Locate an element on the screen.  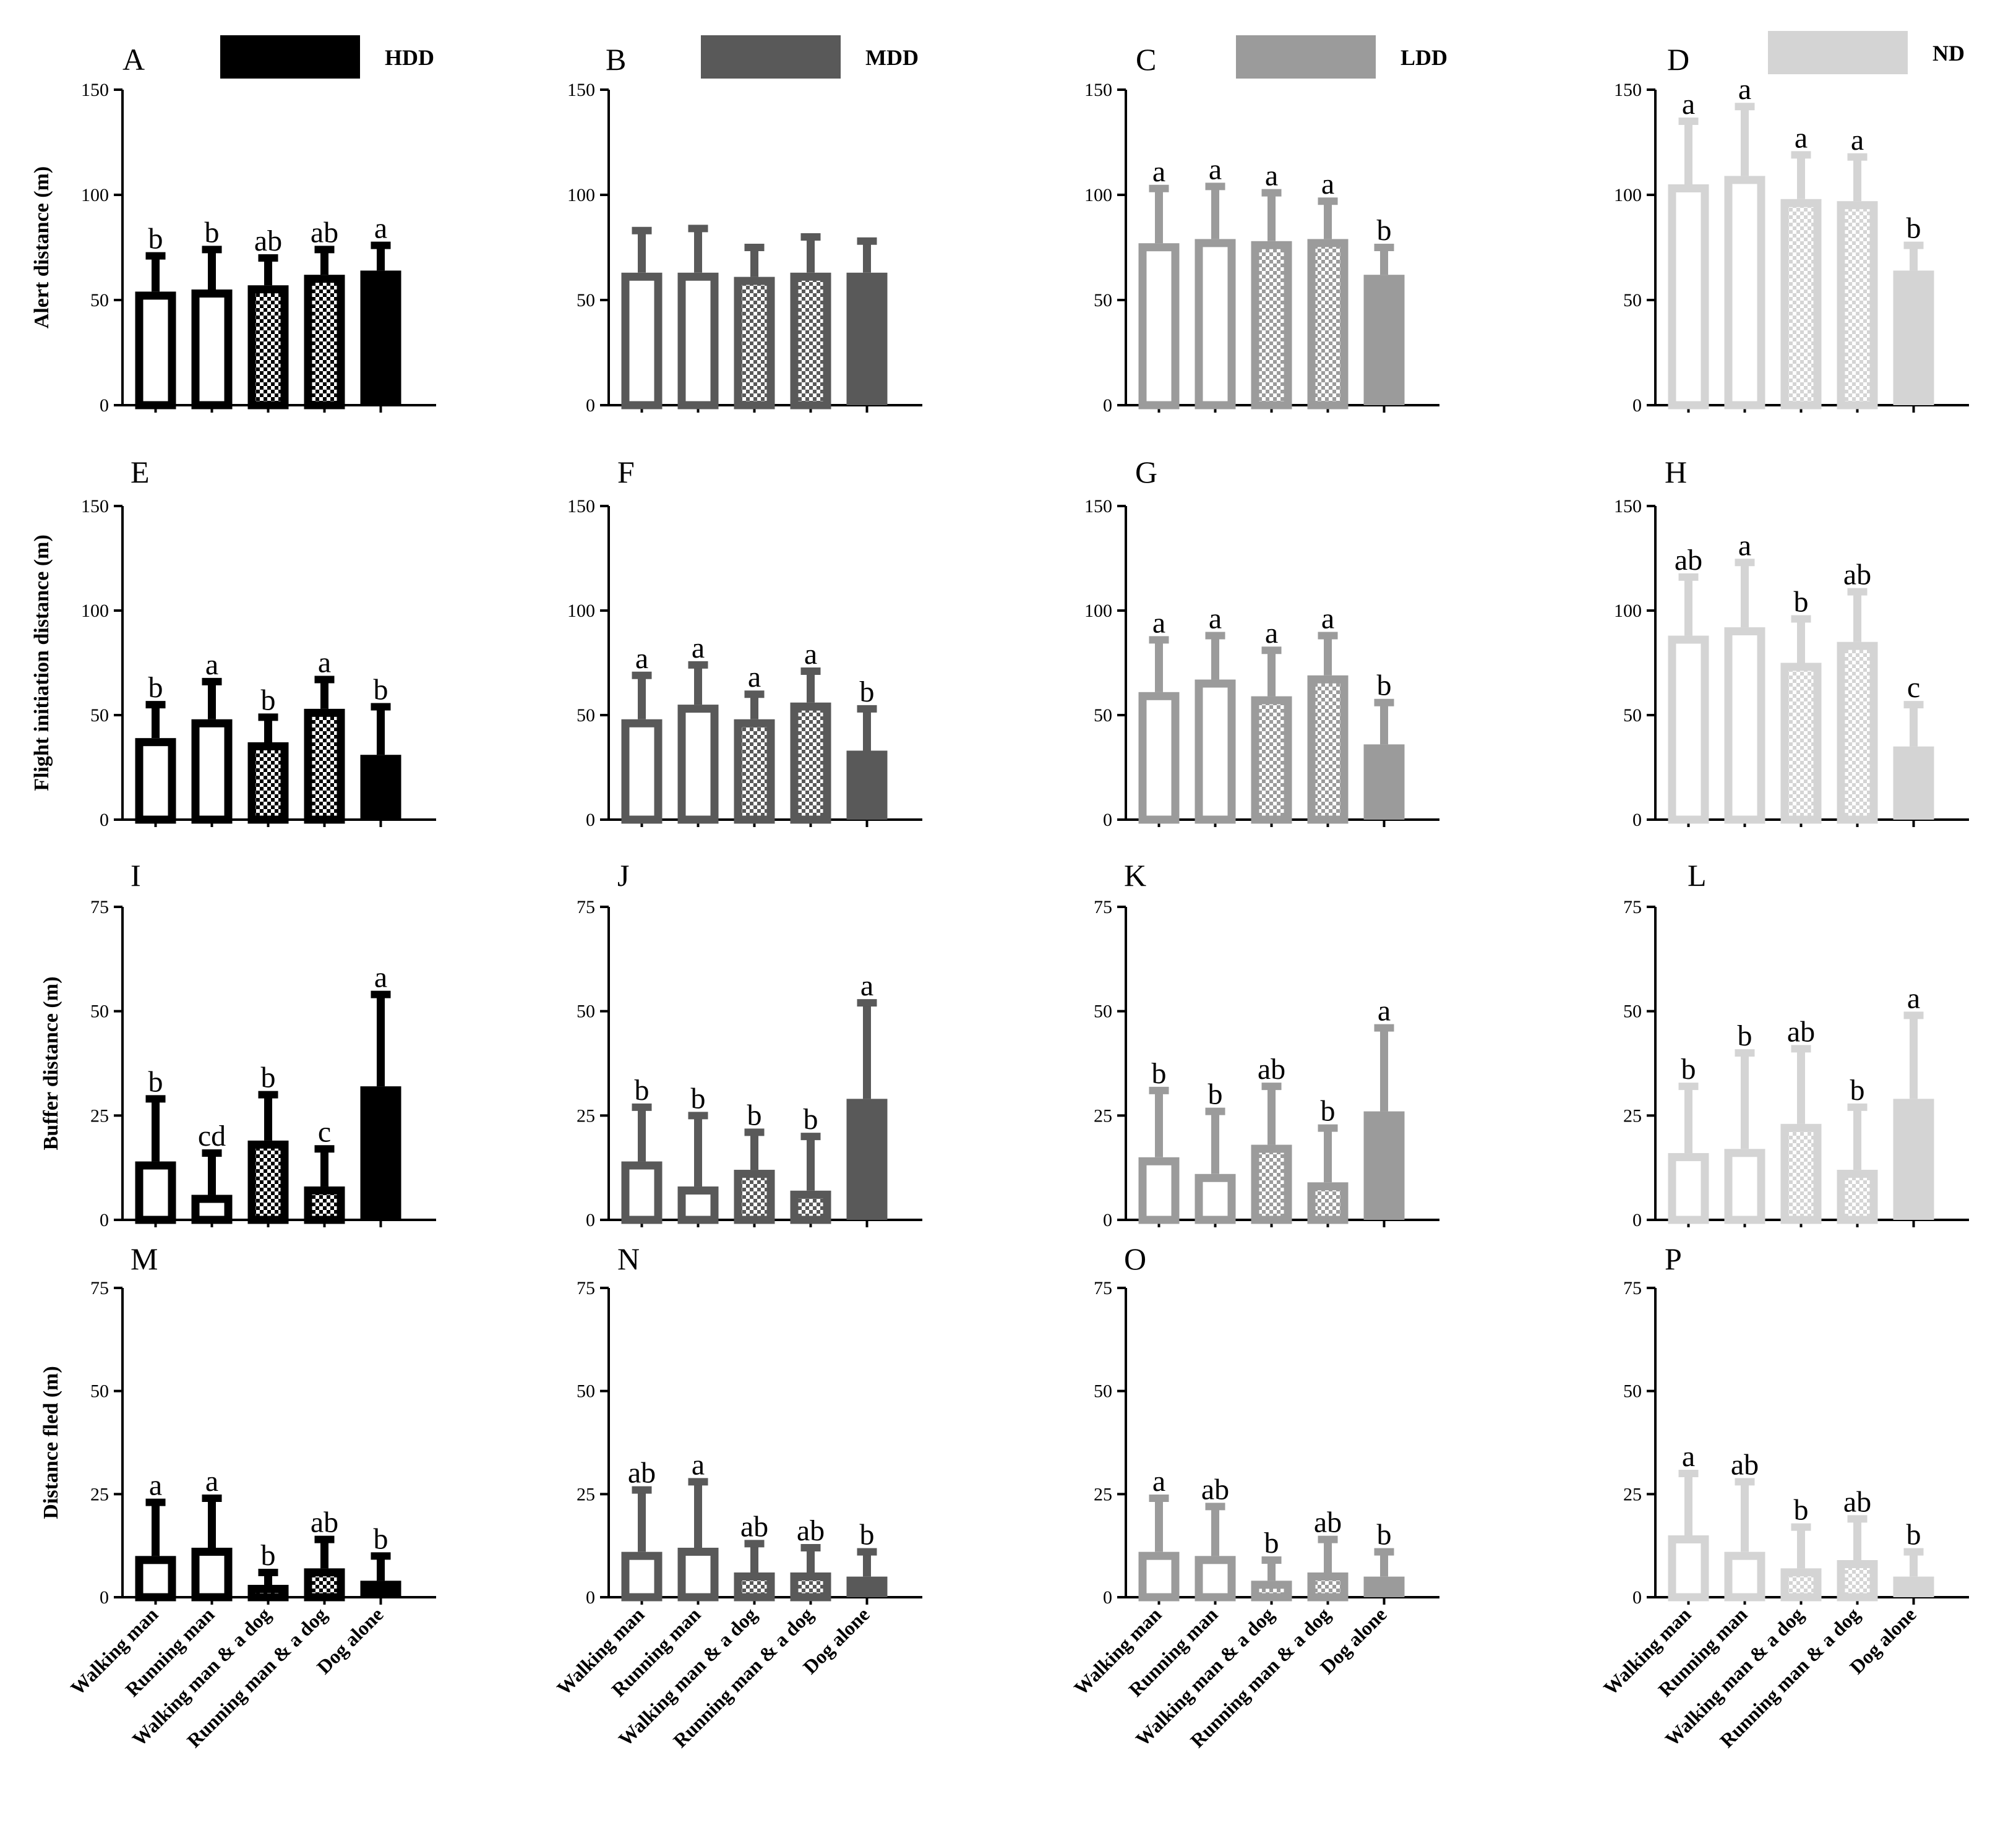
panel-letter: C is located at coordinates (1146, 59).